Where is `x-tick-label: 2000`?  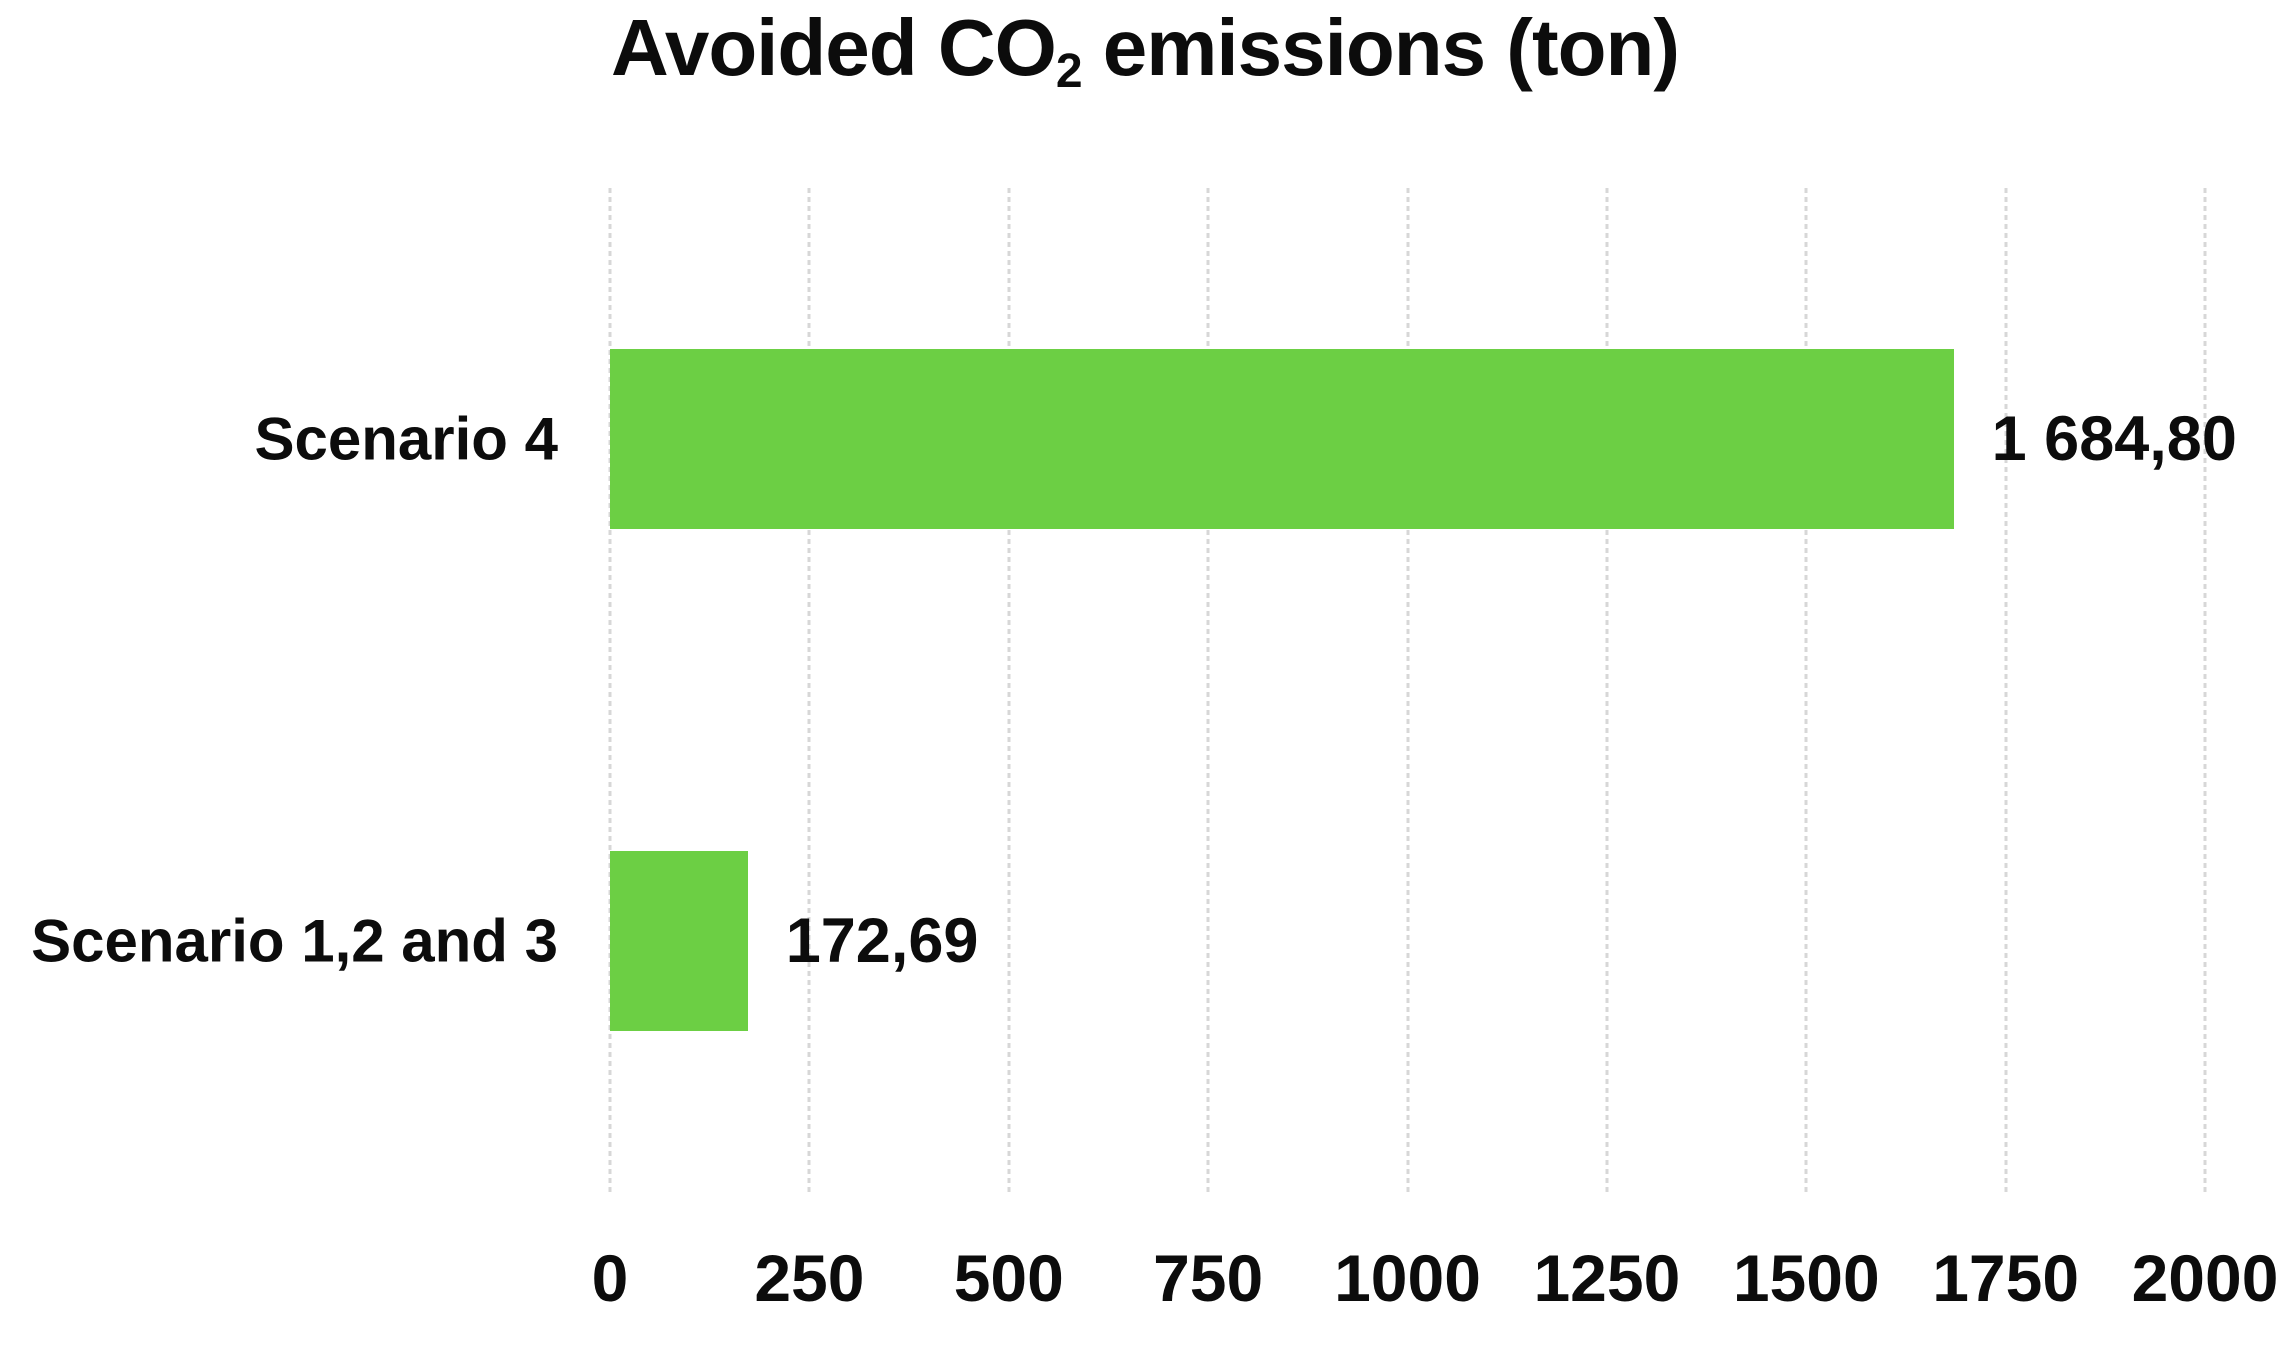 x-tick-label: 2000 is located at coordinates (2205, 1278).